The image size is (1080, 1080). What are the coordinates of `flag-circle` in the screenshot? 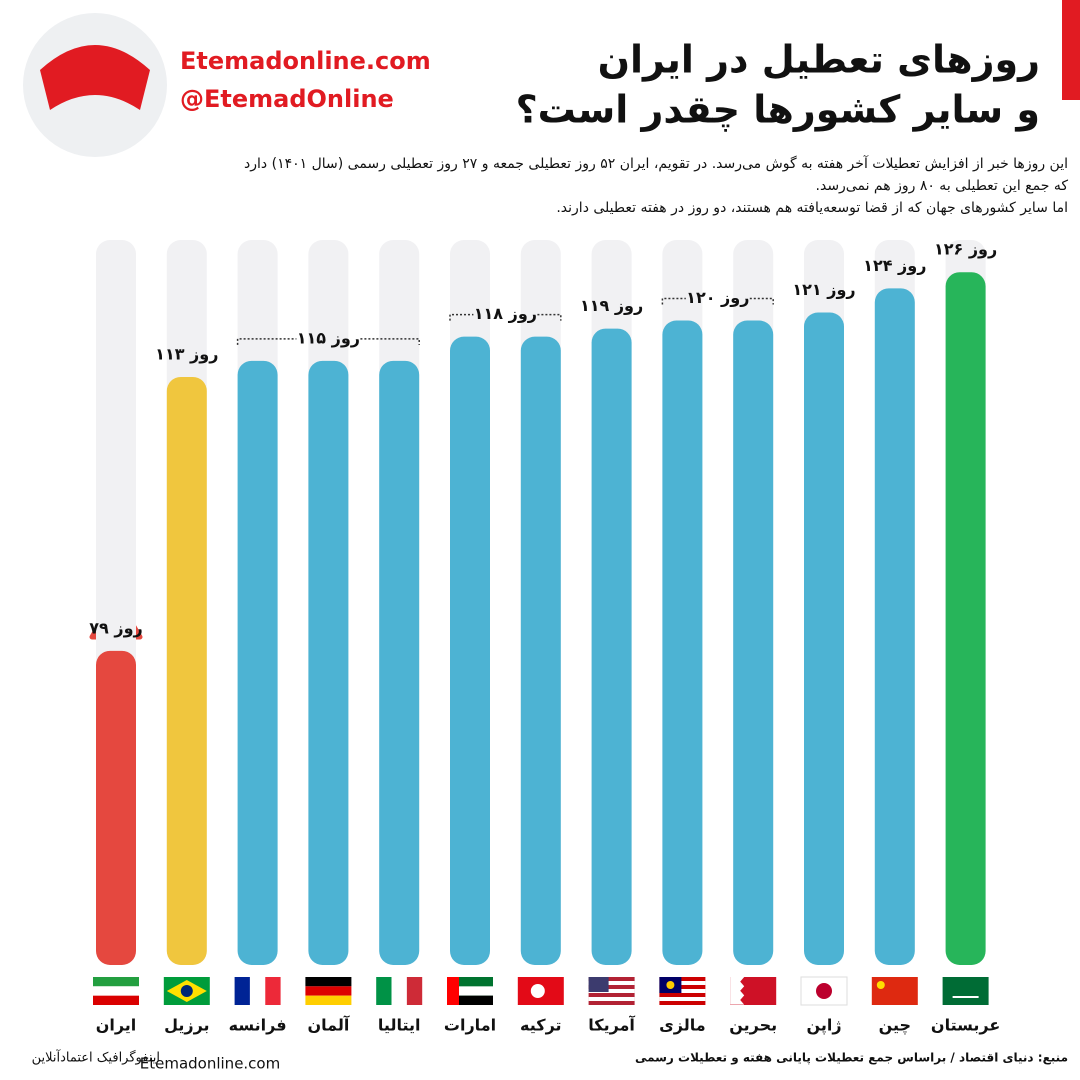 It's located at (186, 991).